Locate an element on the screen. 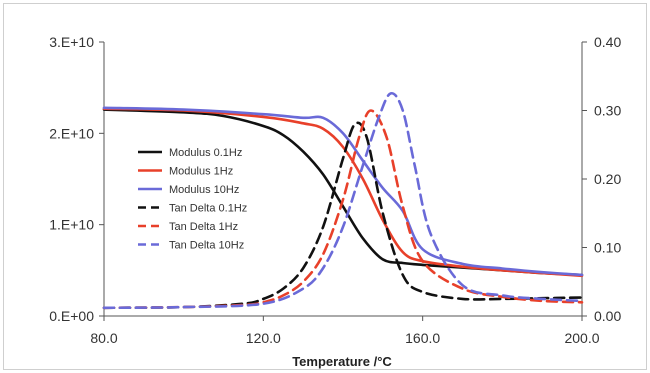 The height and width of the screenshot is (373, 650). legend-label-tan-delta-10hz: Tan Delta 10Hz is located at coordinates (206, 246).